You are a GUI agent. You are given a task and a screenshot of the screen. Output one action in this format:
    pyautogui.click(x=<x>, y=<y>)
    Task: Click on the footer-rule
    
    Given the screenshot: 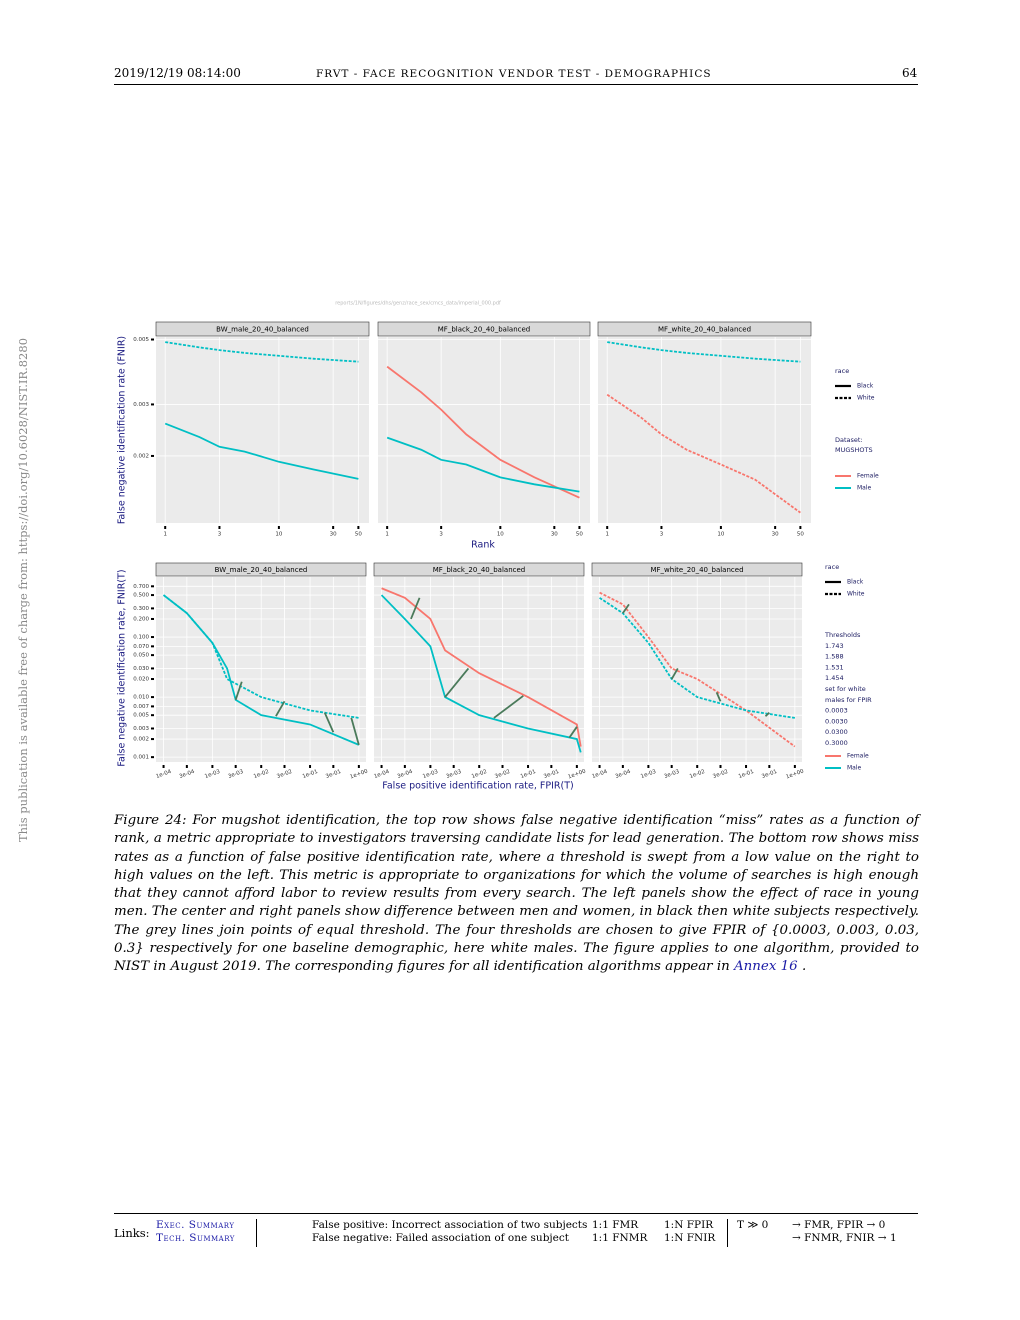 What is the action you would take?
    pyautogui.click(x=516, y=1213)
    